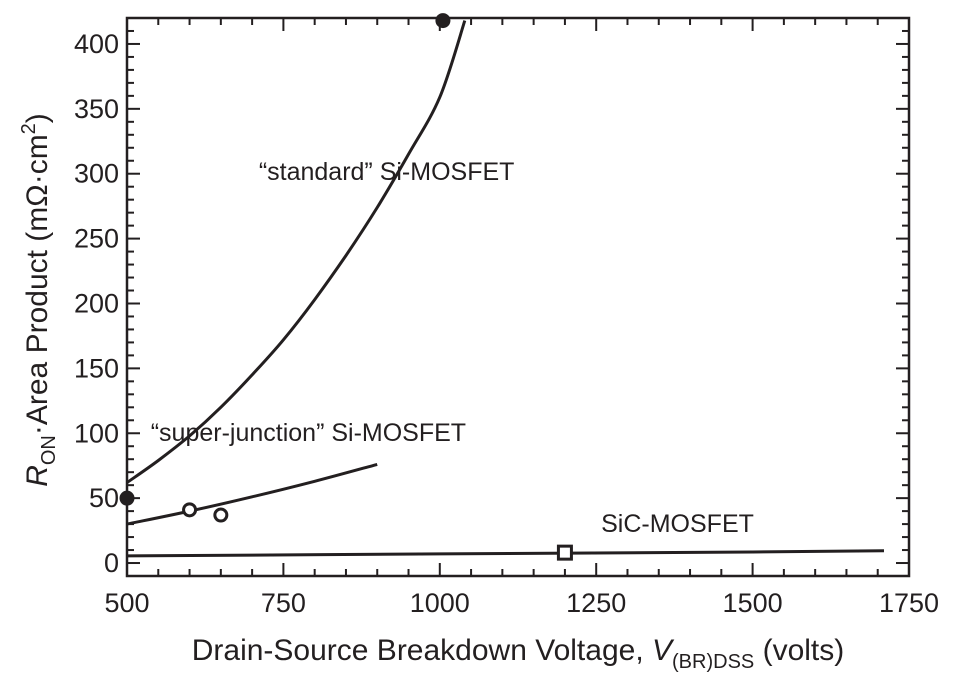 Image resolution: width=953 pixels, height=690 pixels. Describe the element at coordinates (96, 433) in the screenshot. I see `y-tick-label: 100` at that location.